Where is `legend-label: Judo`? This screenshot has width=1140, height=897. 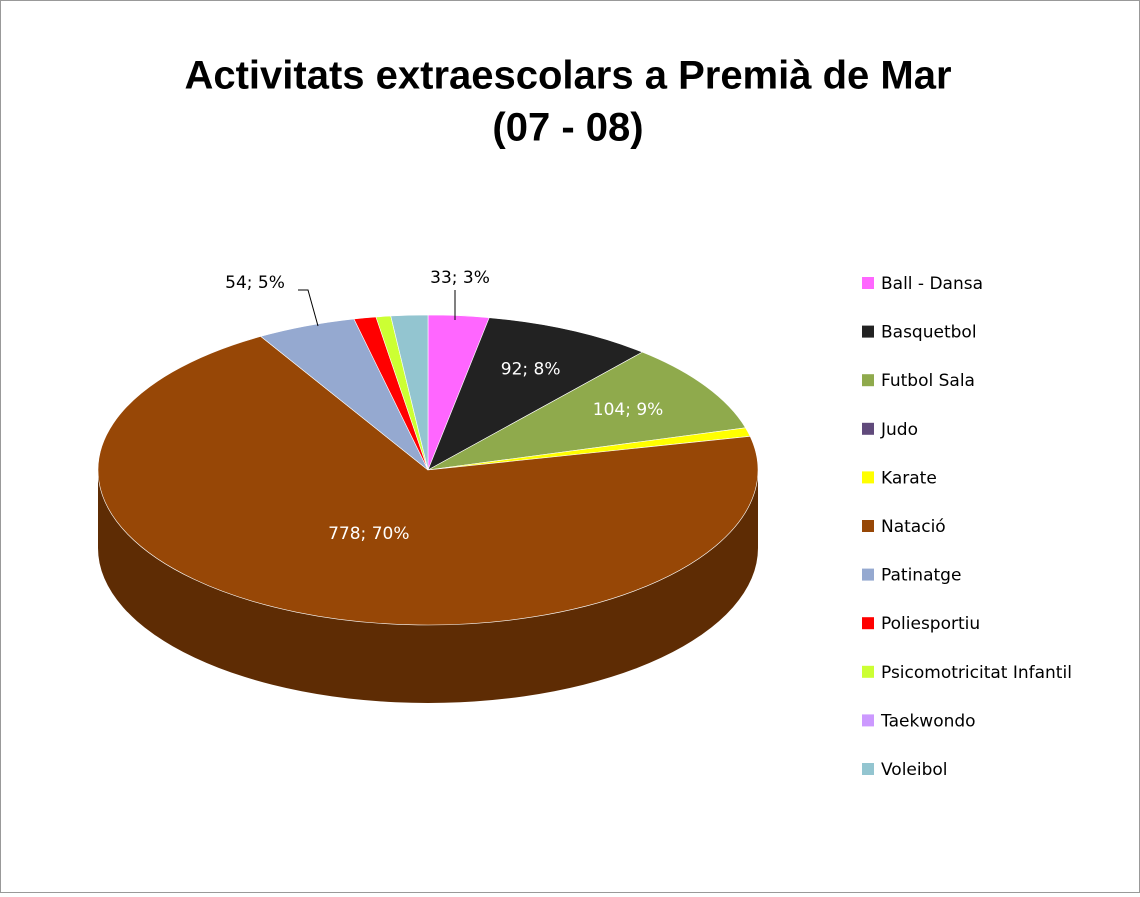
legend-label: Judo is located at coordinates (899, 430).